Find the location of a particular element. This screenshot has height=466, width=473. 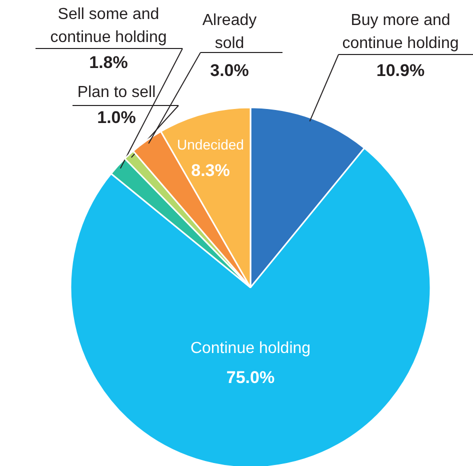

data-label: 8.3% is located at coordinates (210, 170).